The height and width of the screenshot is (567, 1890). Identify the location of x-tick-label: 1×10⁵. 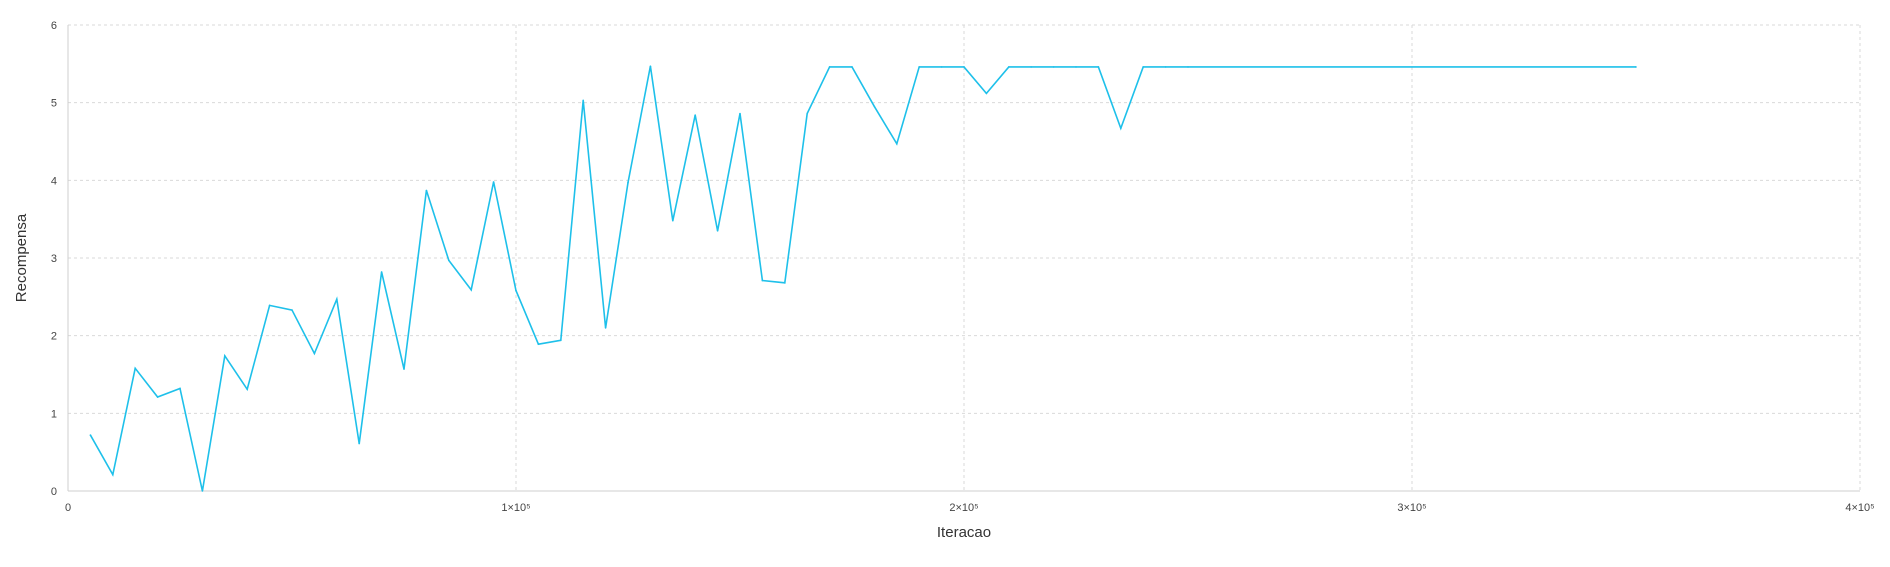
(515, 508).